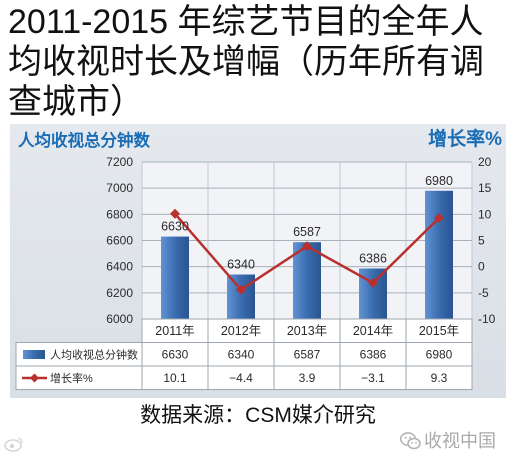 Image resolution: width=516 pixels, height=456 pixels. I want to click on bar-data-label-4: 6386, so click(373, 258).